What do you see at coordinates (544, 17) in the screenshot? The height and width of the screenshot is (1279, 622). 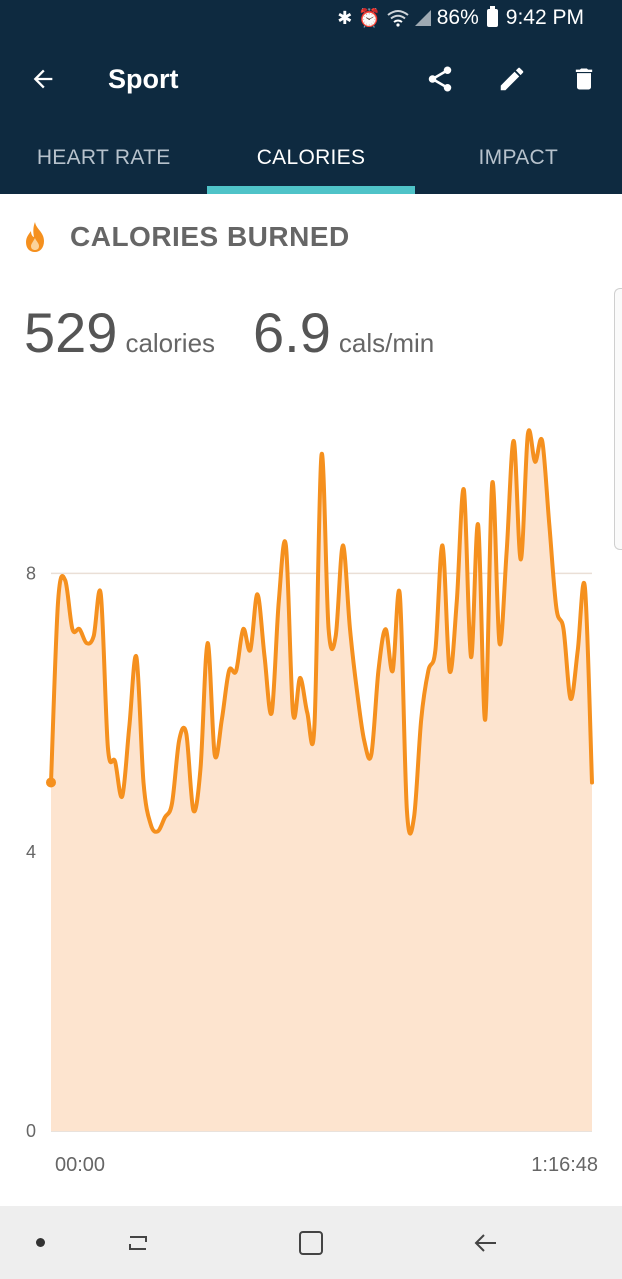 I see `clock: 9:42 PM` at bounding box center [544, 17].